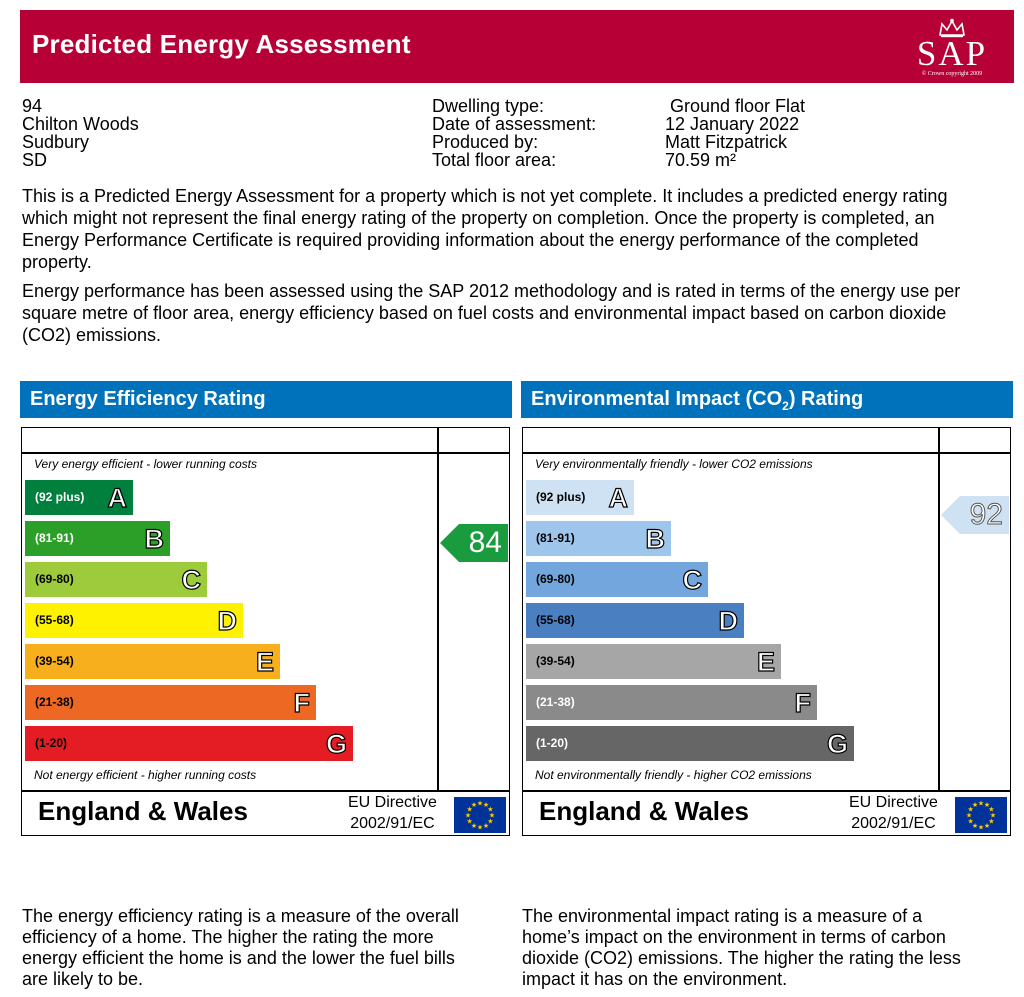 The height and width of the screenshot is (997, 1024). I want to click on detail-value: Ground floor Flat, so click(738, 106).